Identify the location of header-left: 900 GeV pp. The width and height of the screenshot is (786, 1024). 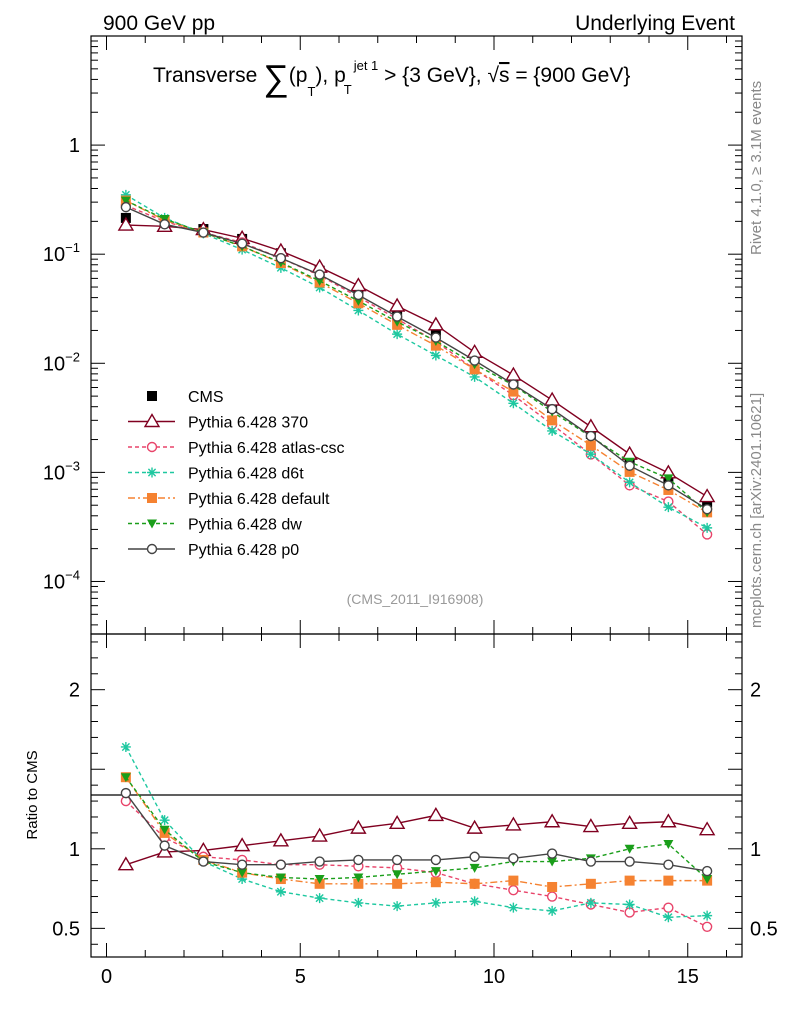
(159, 23).